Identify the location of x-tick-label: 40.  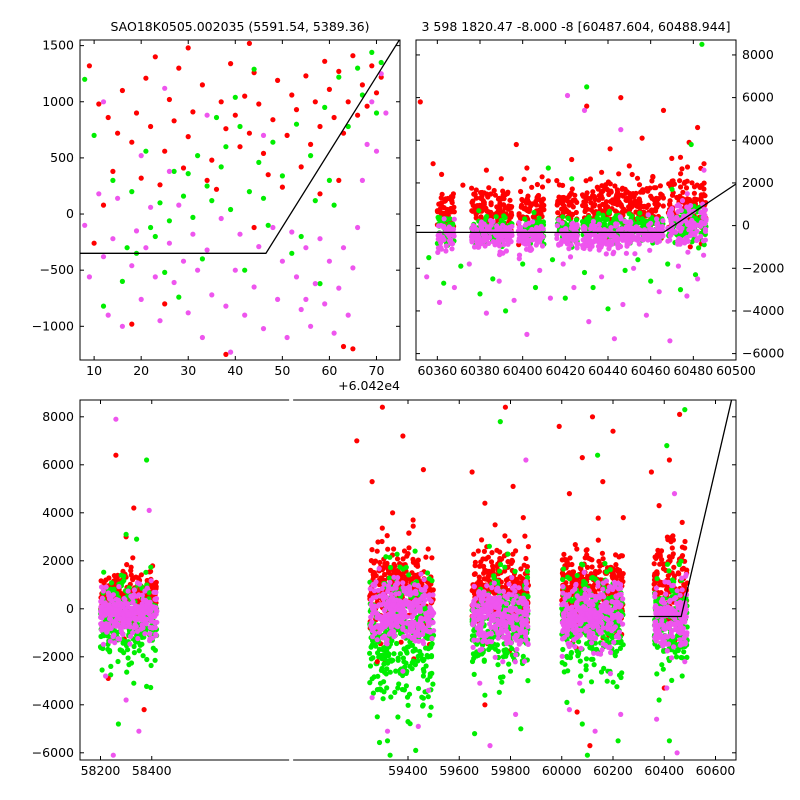
(235, 370).